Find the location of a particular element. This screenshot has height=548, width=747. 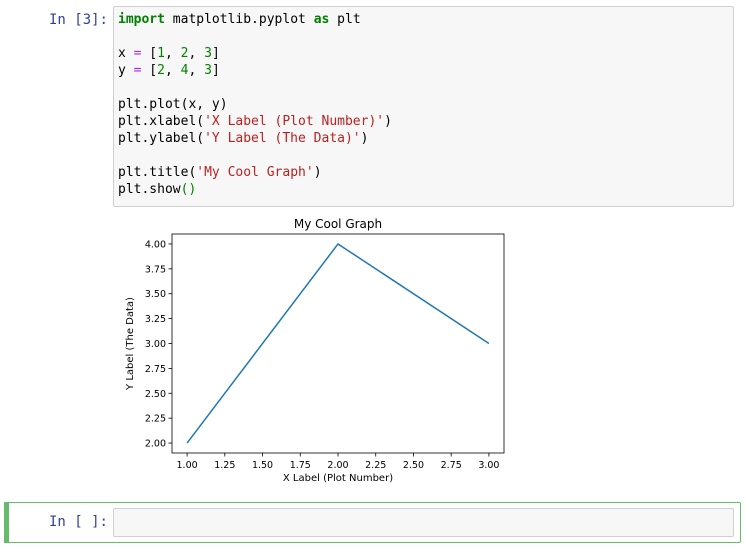

y-tick-label: 2.75 is located at coordinates (155, 369).